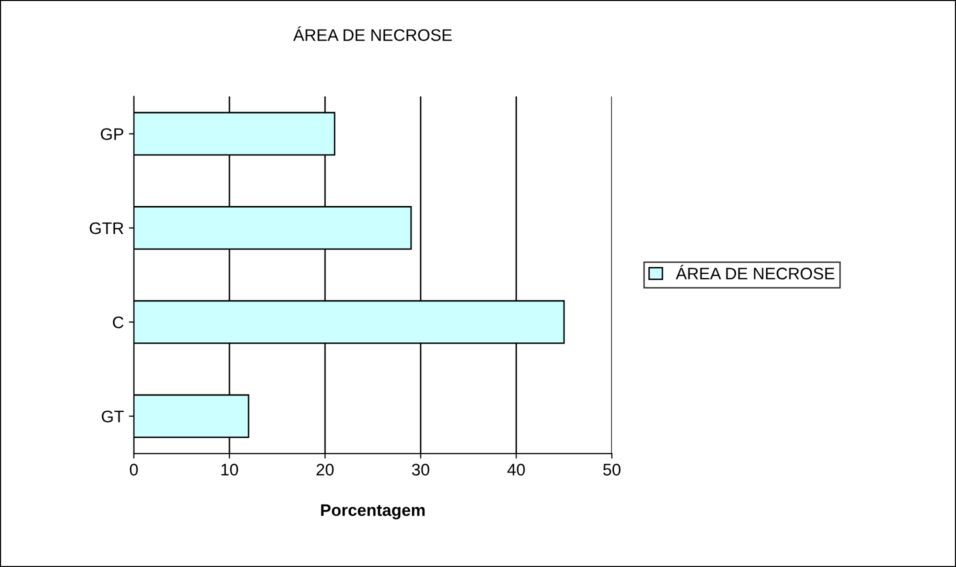 Image resolution: width=956 pixels, height=567 pixels. What do you see at coordinates (118, 322) in the screenshot?
I see `y-tick-label: C` at bounding box center [118, 322].